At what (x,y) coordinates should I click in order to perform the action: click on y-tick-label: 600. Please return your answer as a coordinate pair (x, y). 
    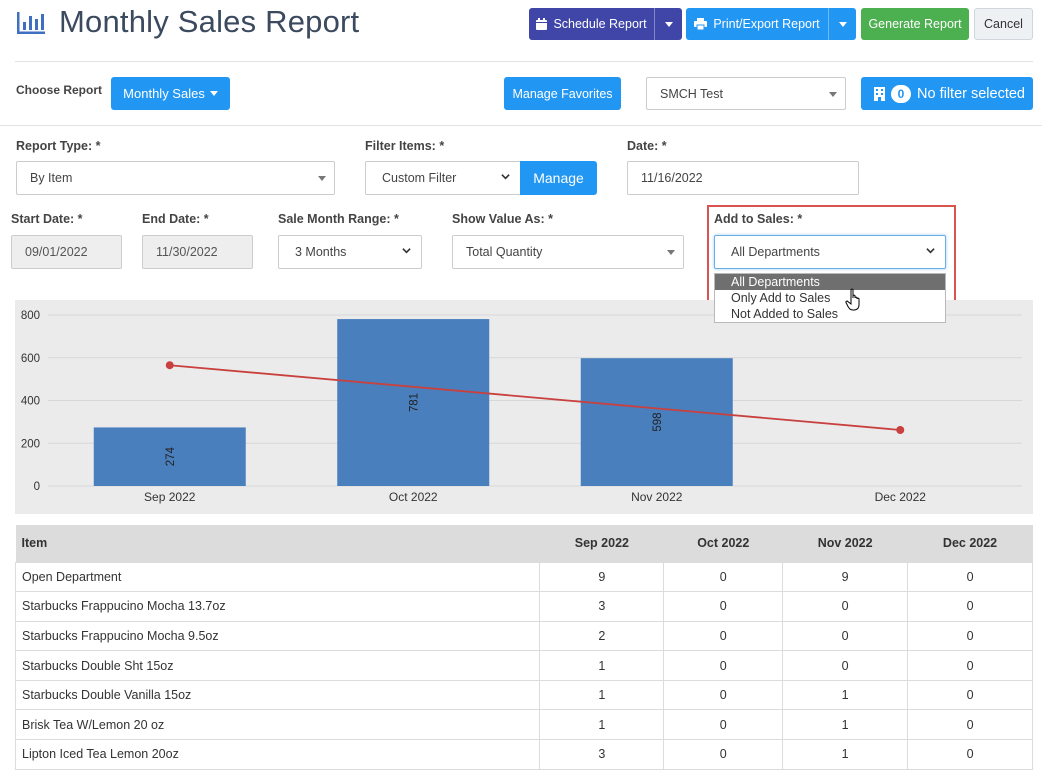
    Looking at the image, I should click on (30, 359).